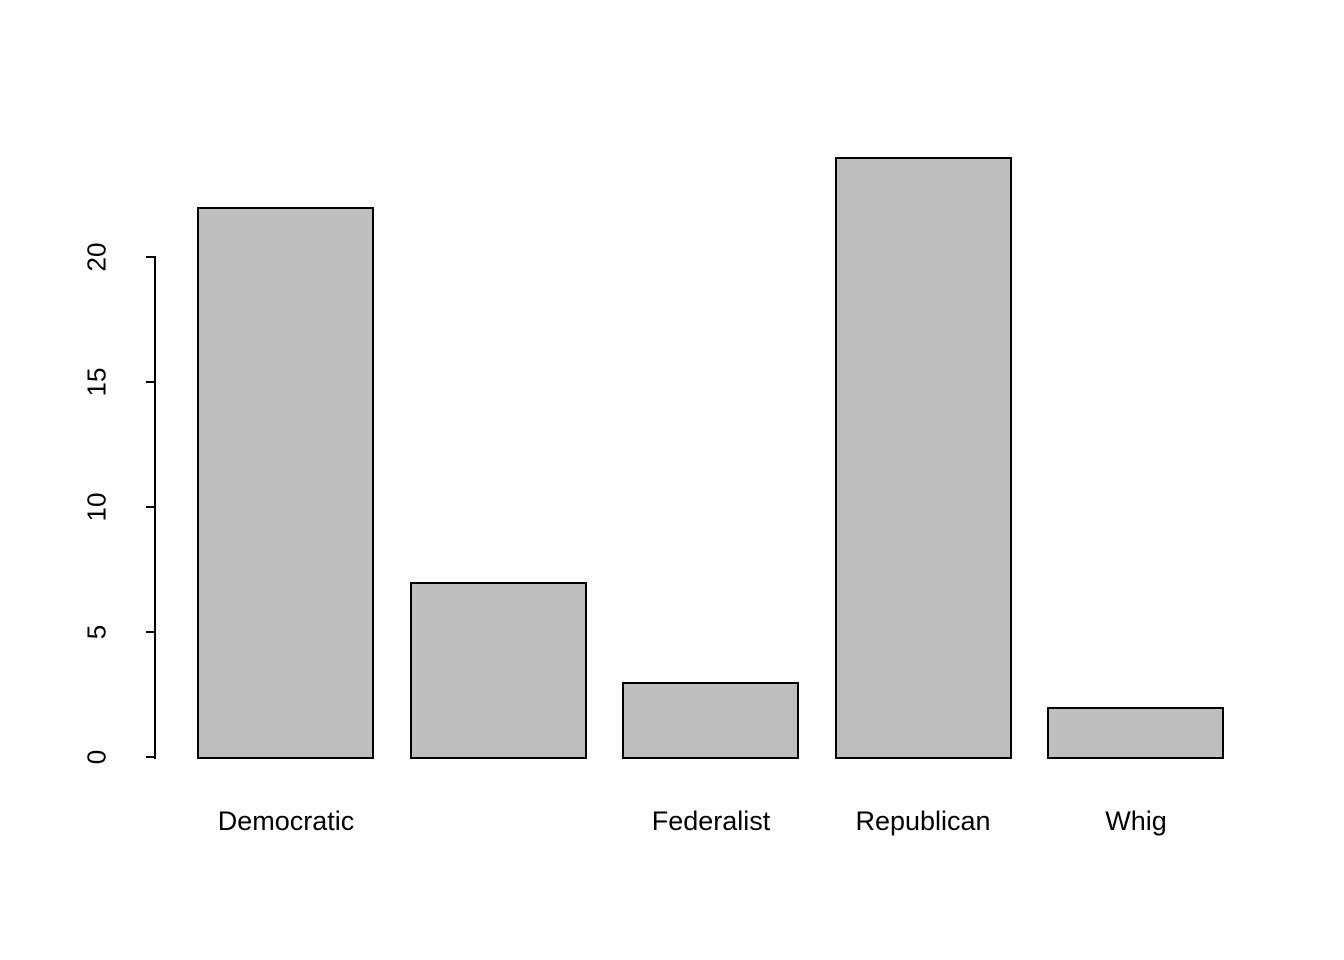 Image resolution: width=1344 pixels, height=960 pixels. What do you see at coordinates (923, 821) in the screenshot?
I see `x-axis-category-label: Republican` at bounding box center [923, 821].